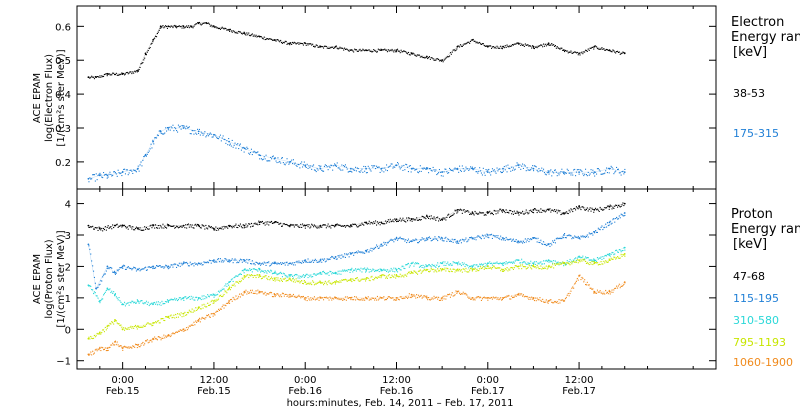  I want to click on legend-proton-115-195: 115-195, so click(756, 298).